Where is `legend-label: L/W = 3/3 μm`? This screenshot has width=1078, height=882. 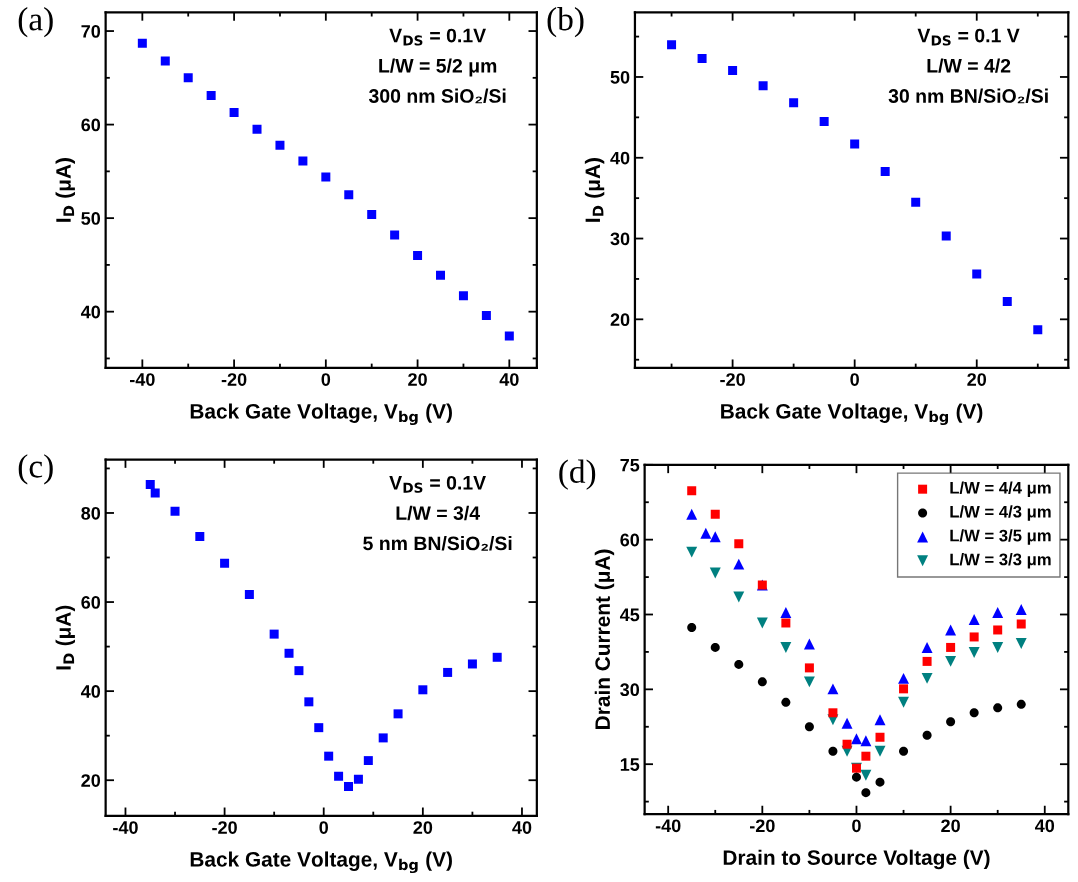
legend-label: L/W = 3/3 μm is located at coordinates (1000, 561).